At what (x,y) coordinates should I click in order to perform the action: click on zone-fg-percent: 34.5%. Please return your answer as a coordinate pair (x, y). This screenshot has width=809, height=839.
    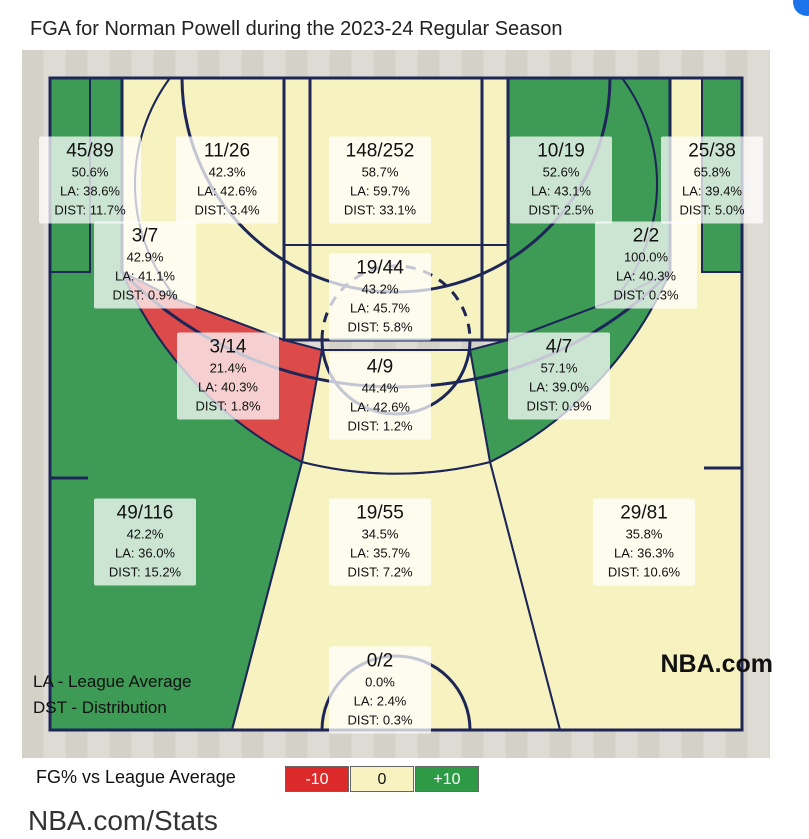
    Looking at the image, I should click on (380, 534).